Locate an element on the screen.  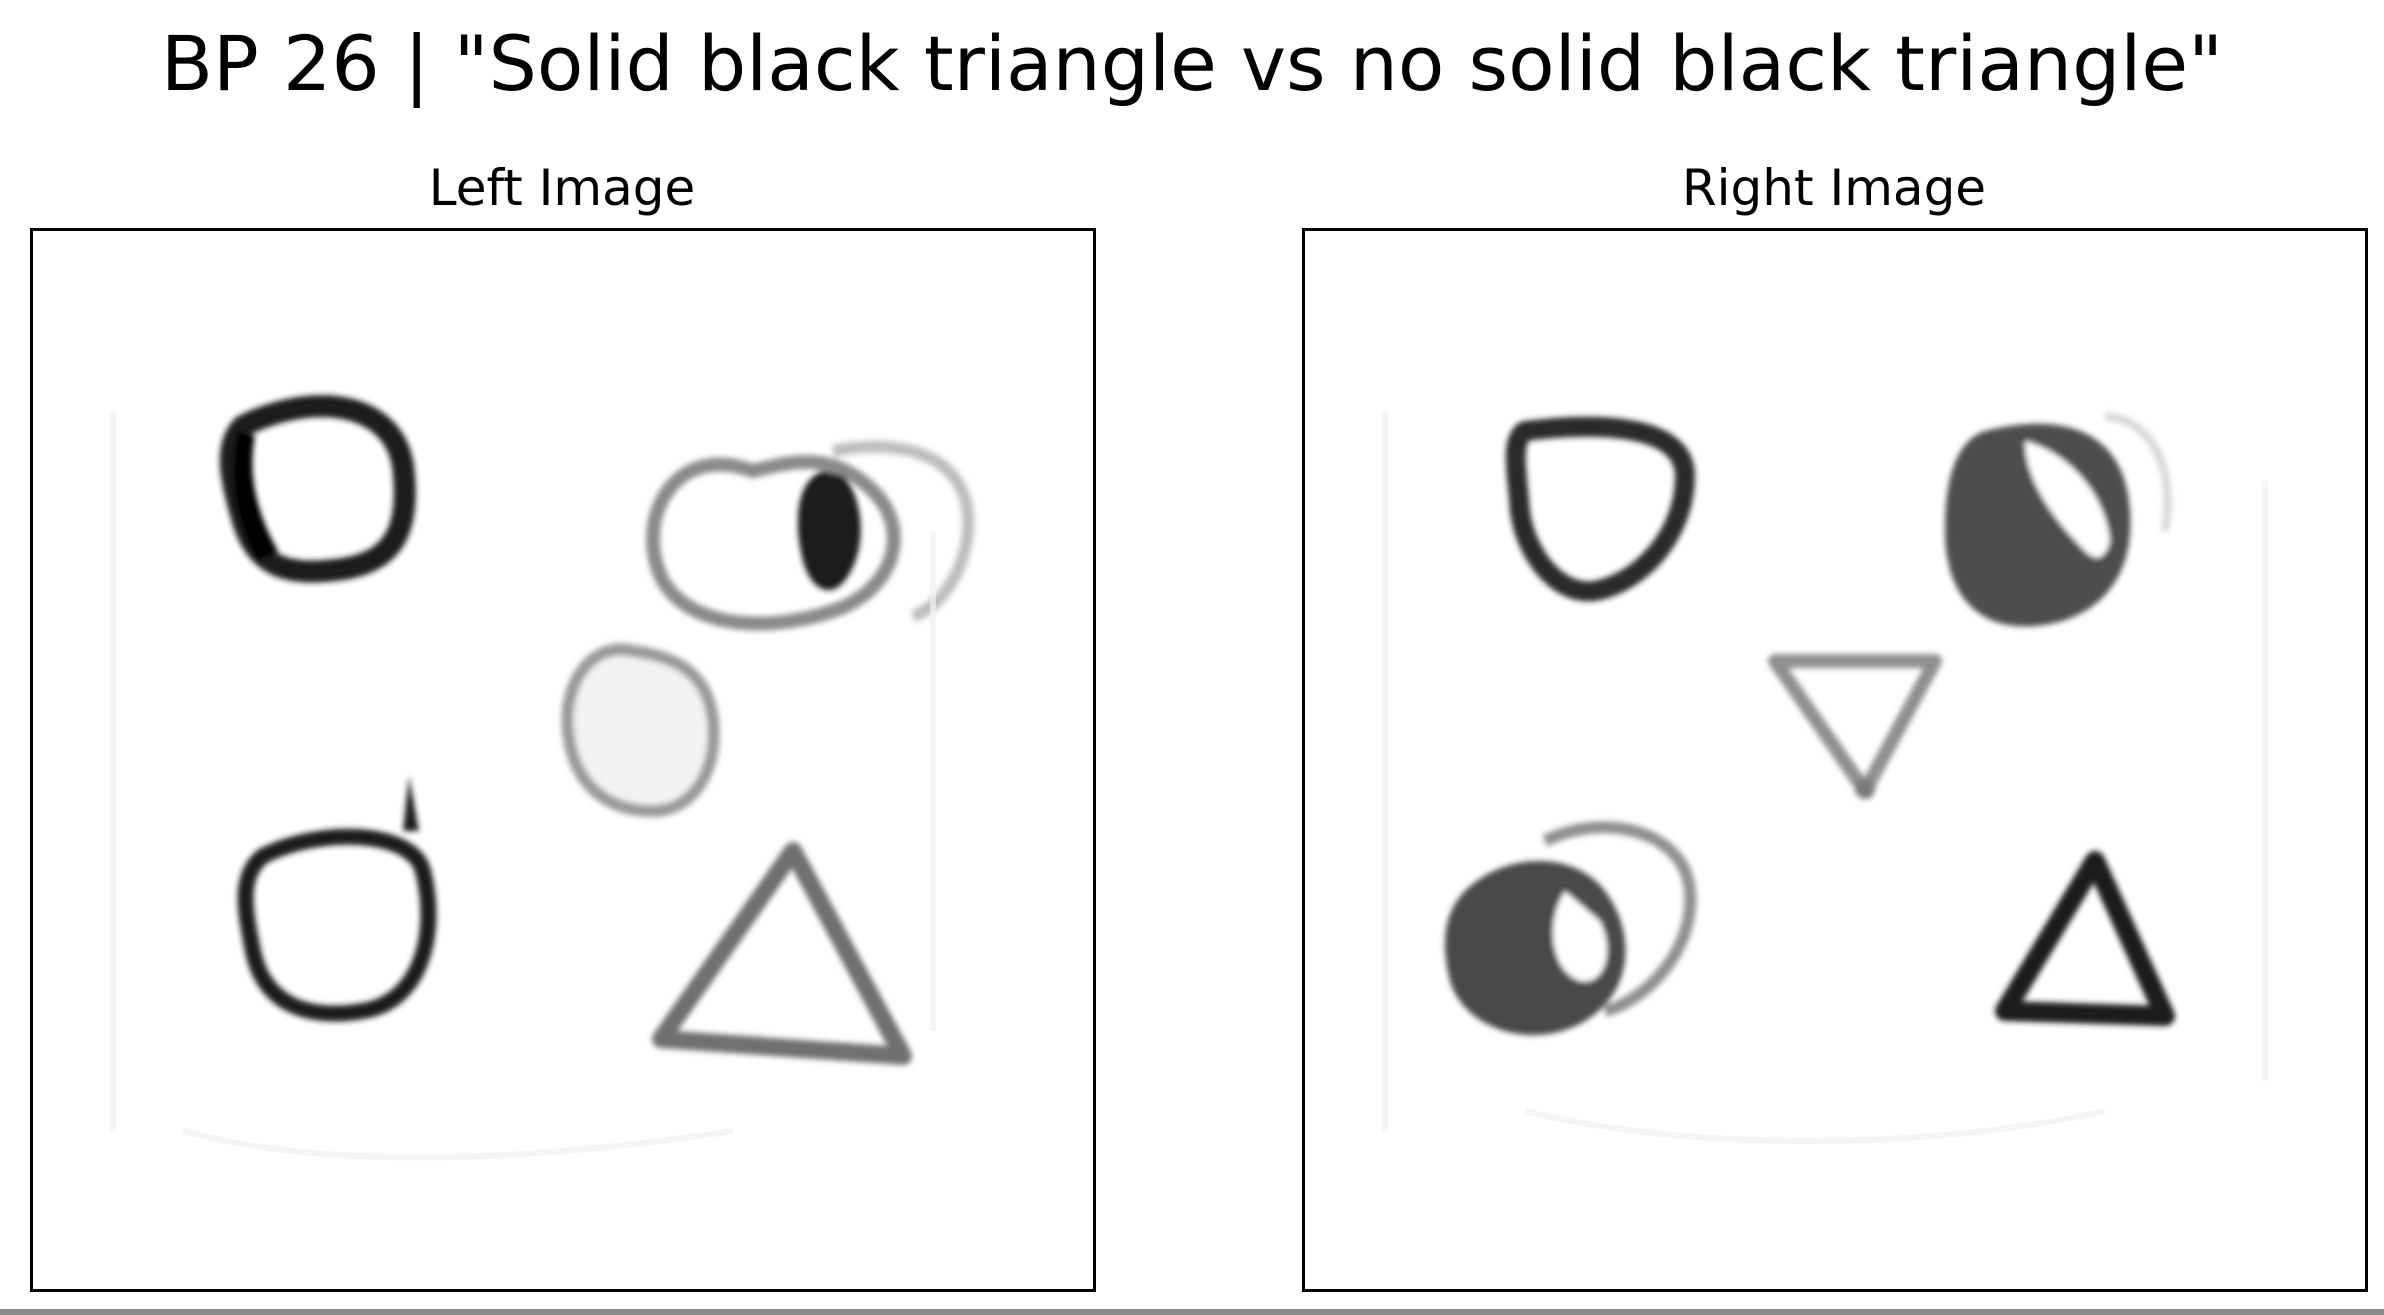
solid-teardrop-shape is located at coordinates (829, 531).